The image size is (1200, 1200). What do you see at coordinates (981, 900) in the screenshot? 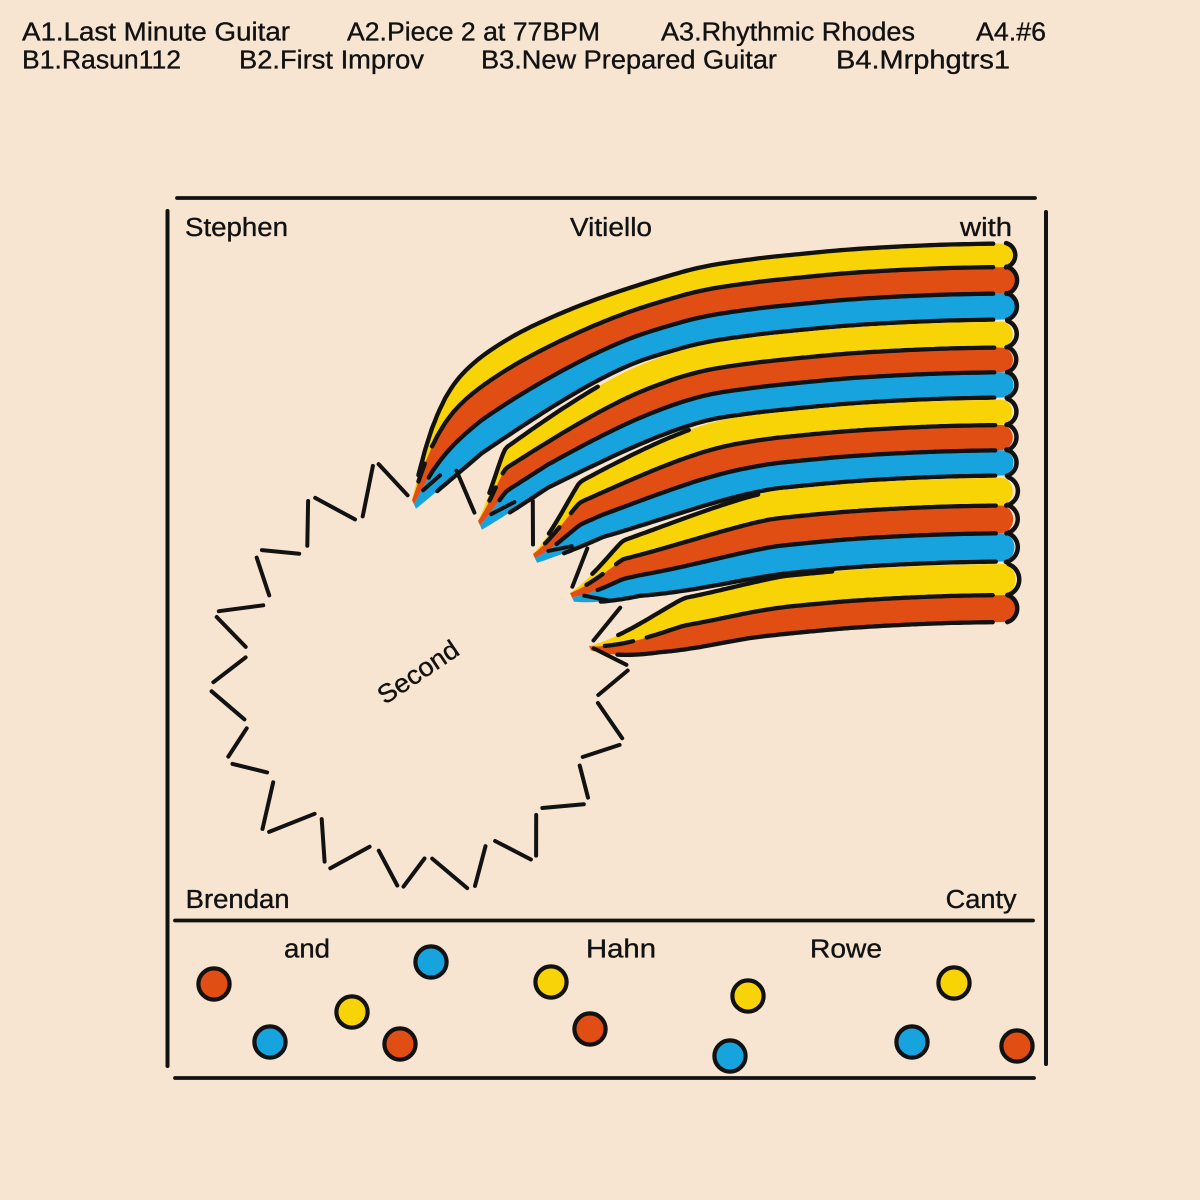
I see `svg-text: Canty` at bounding box center [981, 900].